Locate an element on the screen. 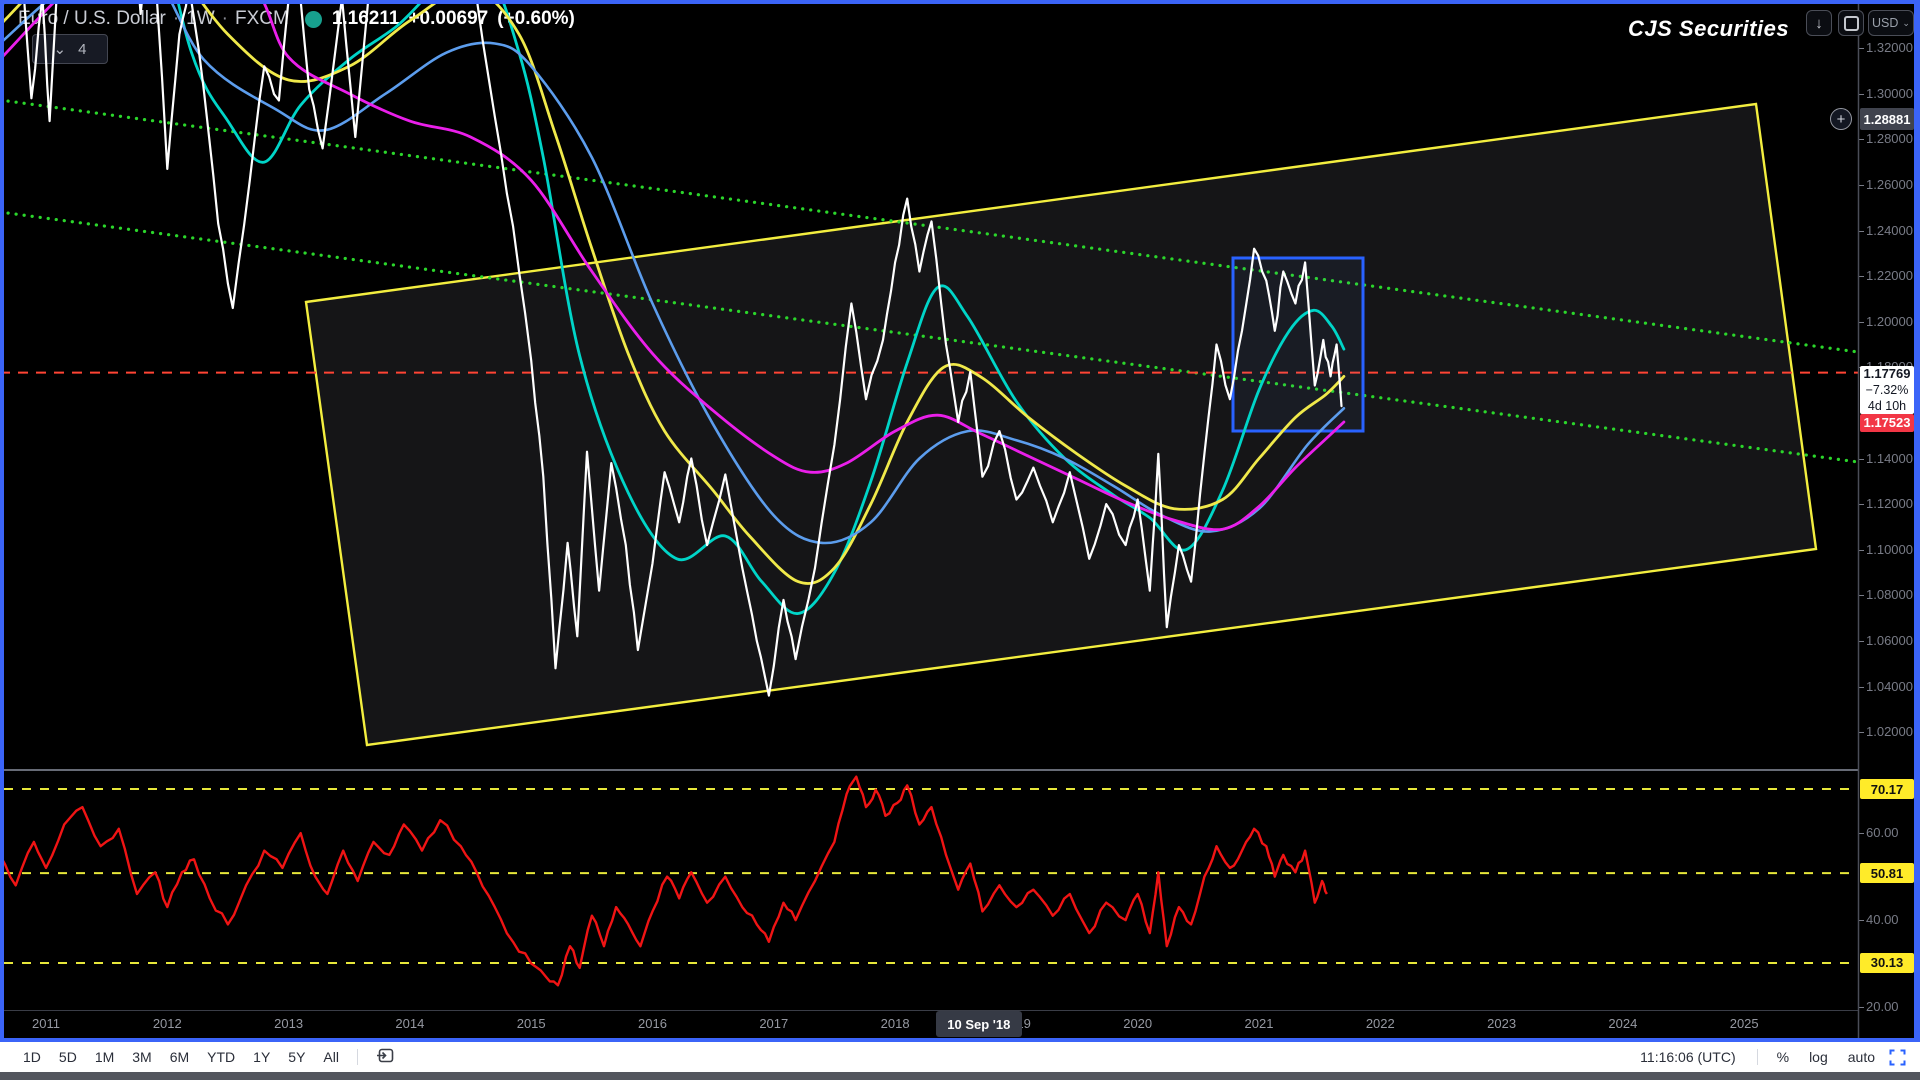 The width and height of the screenshot is (1920, 1080). range-button-6m: 6M is located at coordinates (179, 1057).